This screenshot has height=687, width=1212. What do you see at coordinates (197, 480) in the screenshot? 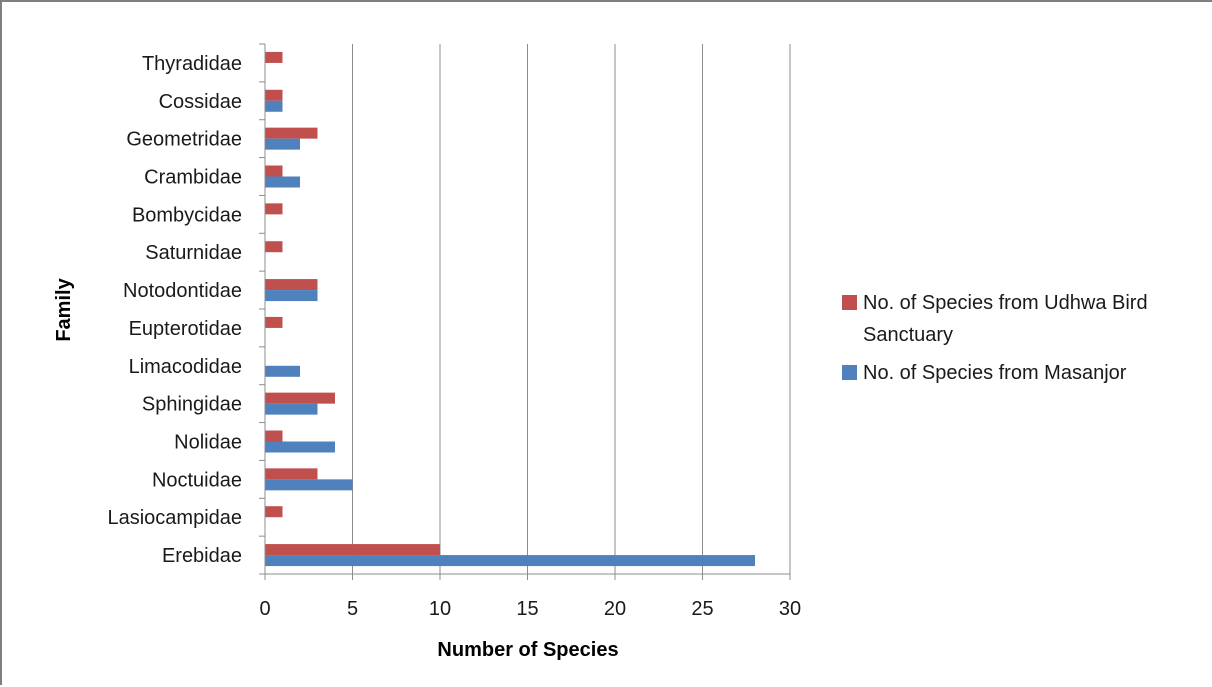
I see `y-tick-label-noctuidae: Noctuidae` at bounding box center [197, 480].